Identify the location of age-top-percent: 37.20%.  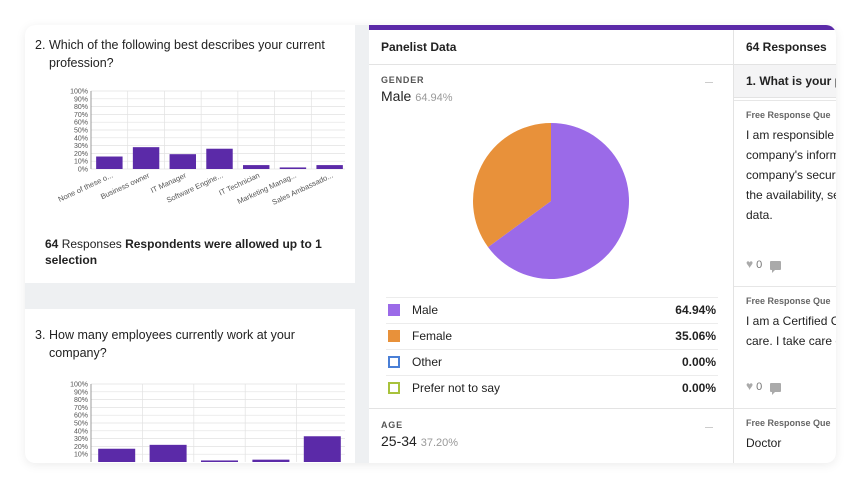
(439, 443).